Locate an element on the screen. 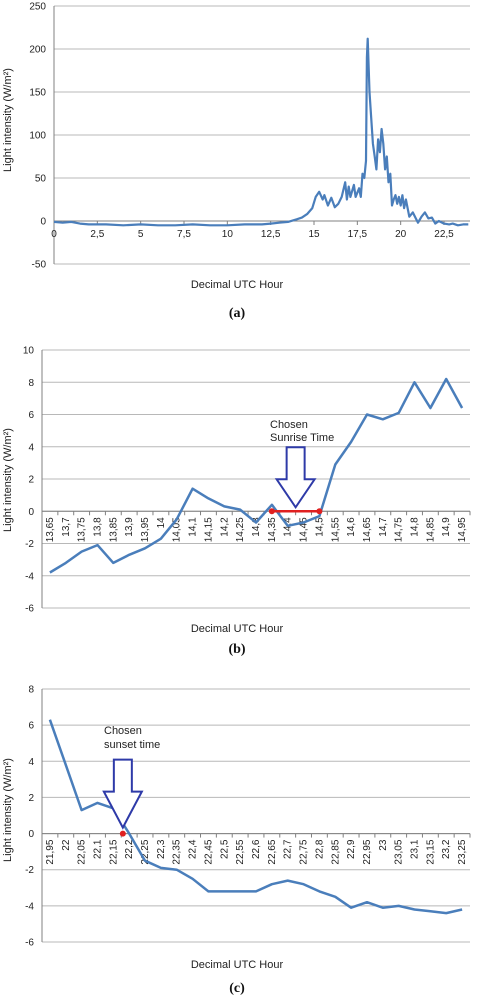  y-tick-label: 250 is located at coordinates (37, 7).